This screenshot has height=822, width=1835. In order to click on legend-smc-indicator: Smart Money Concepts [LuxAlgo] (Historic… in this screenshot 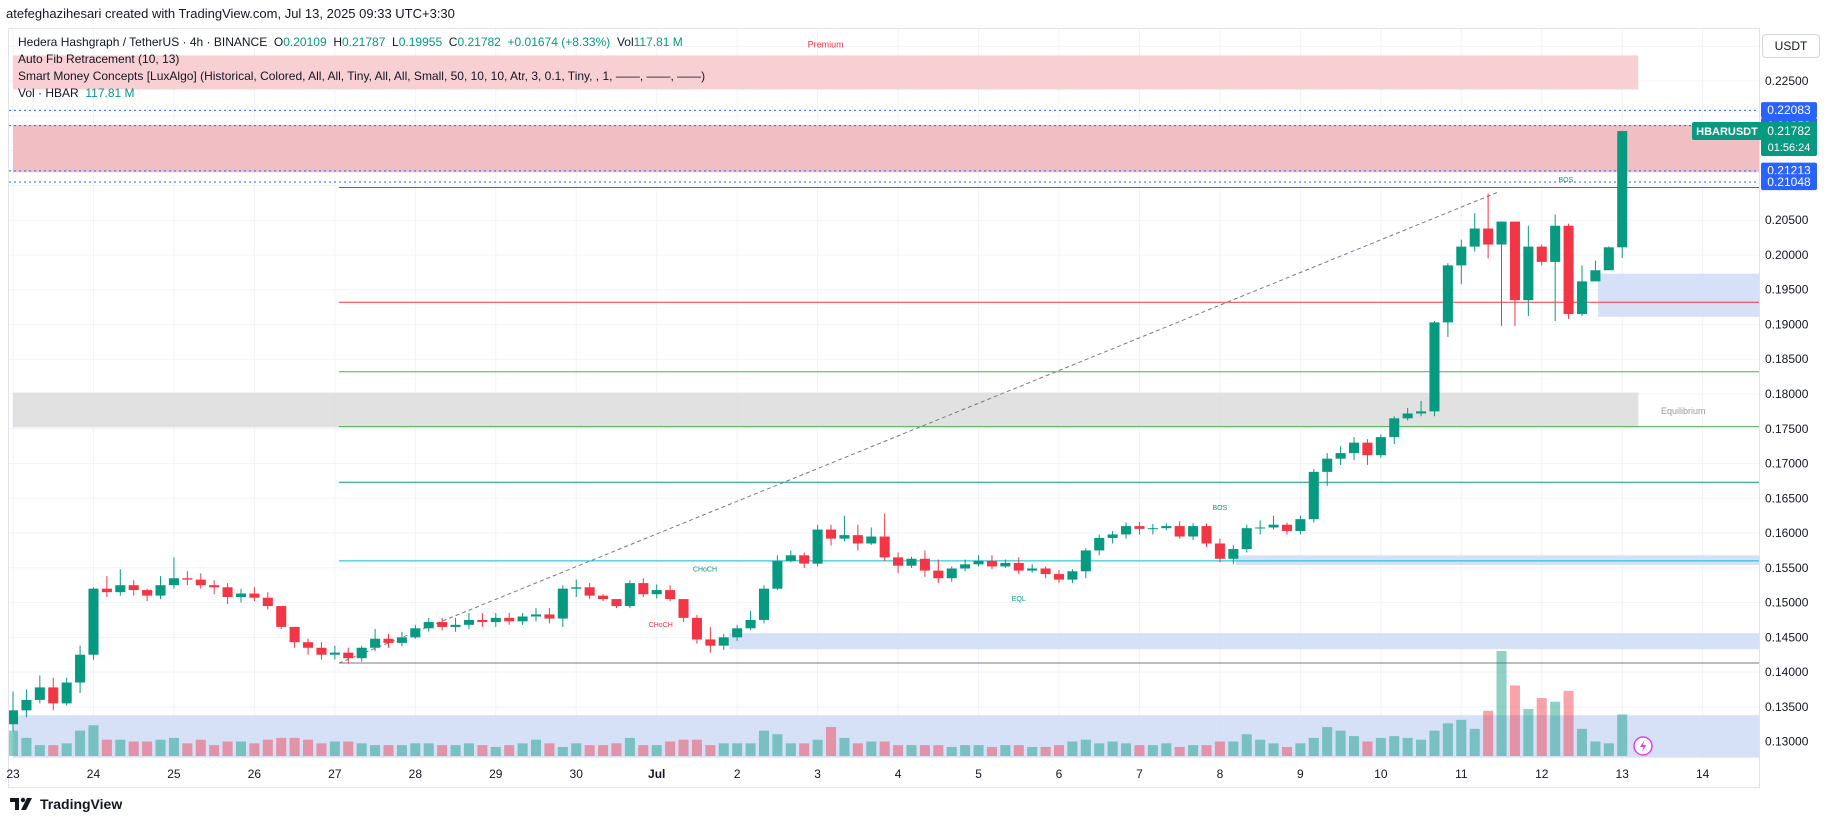, I will do `click(362, 76)`.